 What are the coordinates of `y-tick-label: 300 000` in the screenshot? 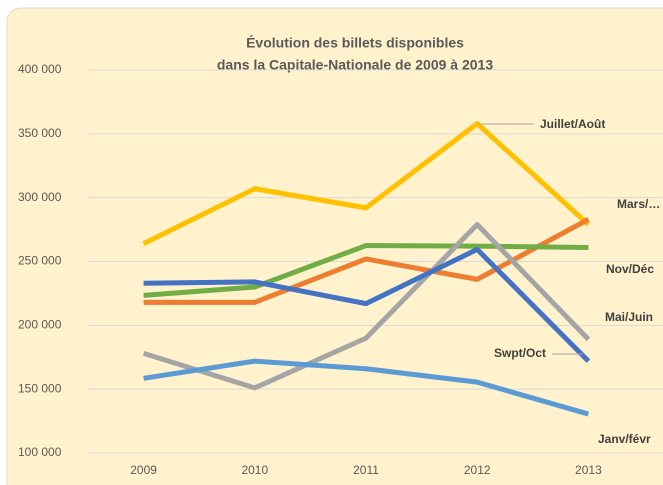 It's located at (40, 197).